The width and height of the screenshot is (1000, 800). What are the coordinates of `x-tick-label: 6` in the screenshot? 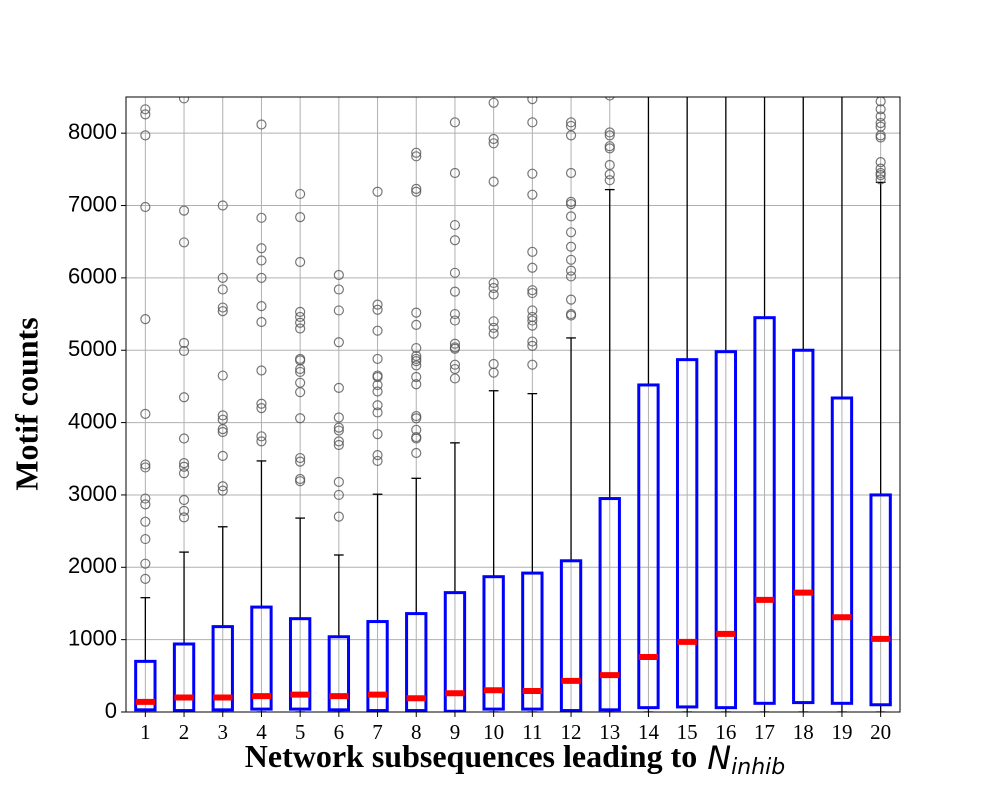 It's located at (339, 732).